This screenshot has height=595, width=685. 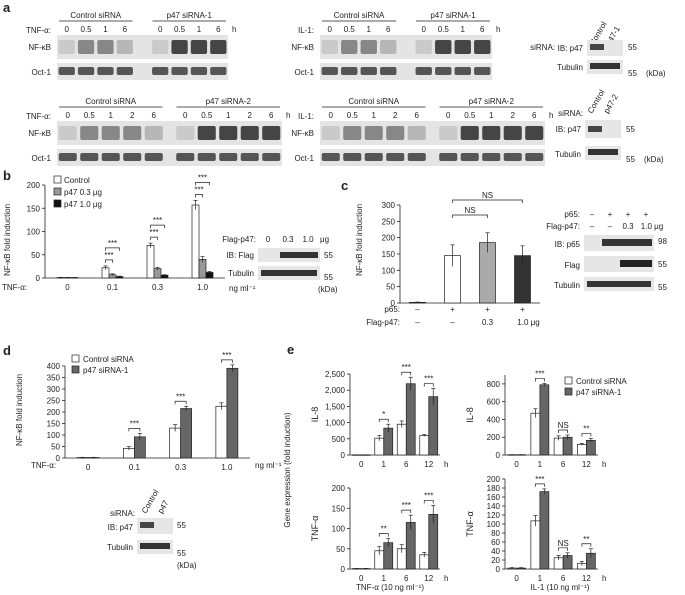 I want to click on c-row2-value: 0.3, so click(x=488, y=322).